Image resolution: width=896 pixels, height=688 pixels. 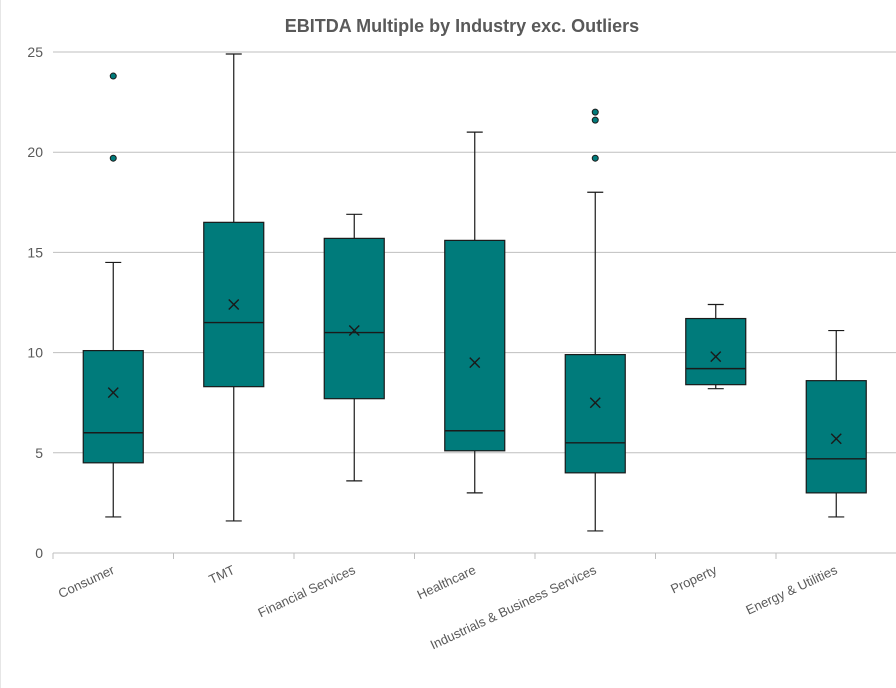 I want to click on category-label: Consumer, so click(x=86, y=581).